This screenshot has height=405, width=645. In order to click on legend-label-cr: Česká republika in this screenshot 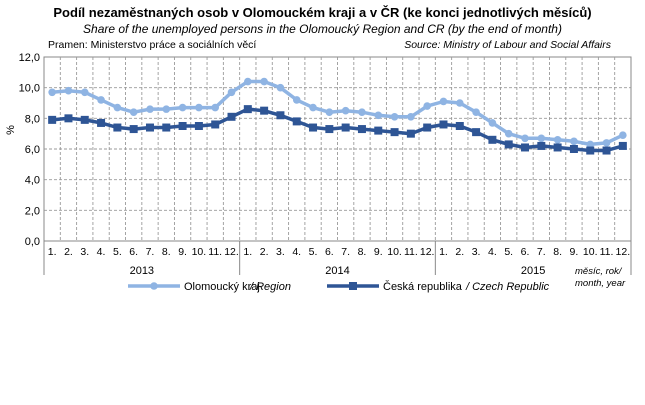, I will do `click(423, 286)`.